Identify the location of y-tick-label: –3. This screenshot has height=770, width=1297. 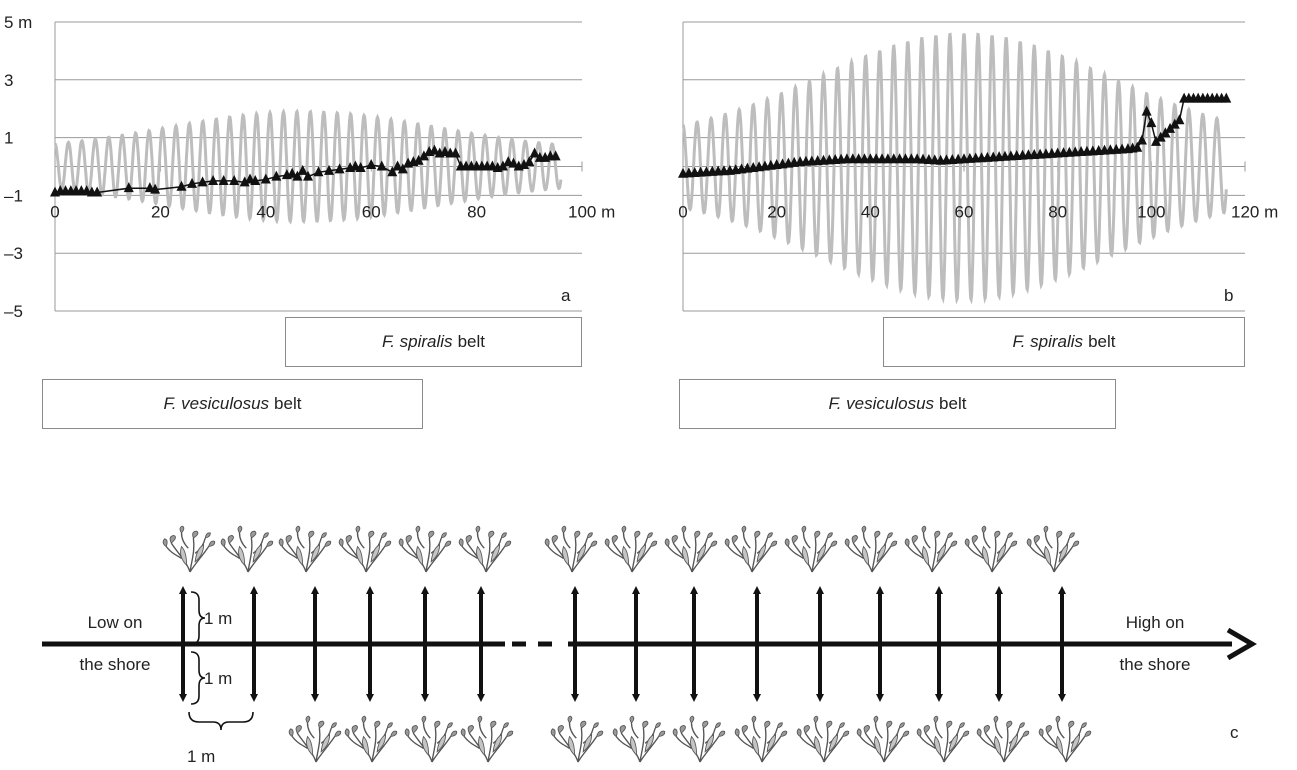
(13, 253).